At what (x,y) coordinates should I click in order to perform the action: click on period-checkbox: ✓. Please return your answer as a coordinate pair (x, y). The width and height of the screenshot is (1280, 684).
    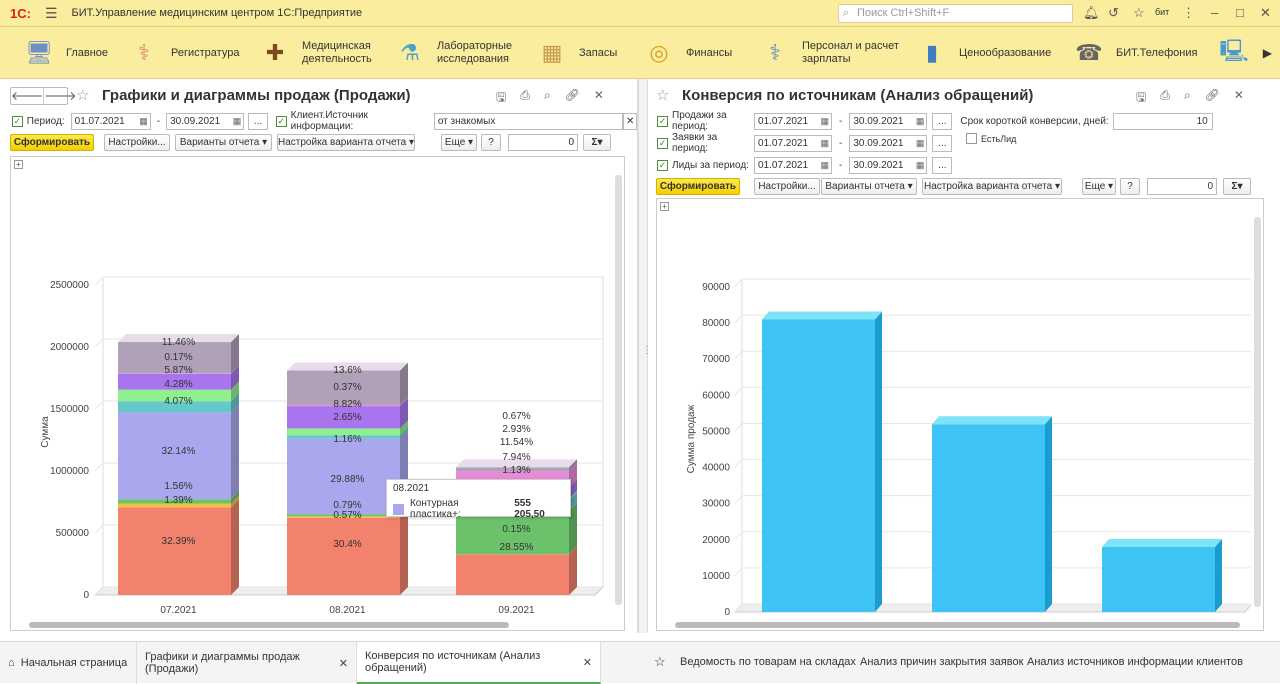
    Looking at the image, I should click on (17, 121).